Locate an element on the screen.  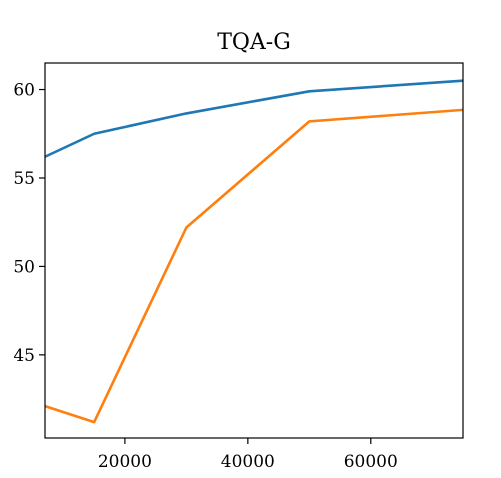
x-tick-label: 20000 is located at coordinates (125, 462).